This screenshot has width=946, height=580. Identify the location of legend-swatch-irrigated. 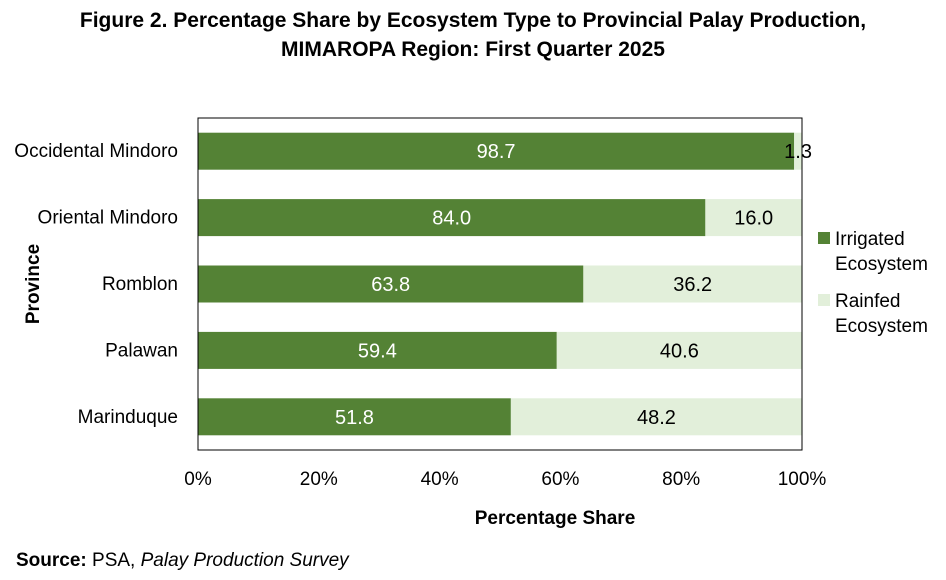
(824, 238).